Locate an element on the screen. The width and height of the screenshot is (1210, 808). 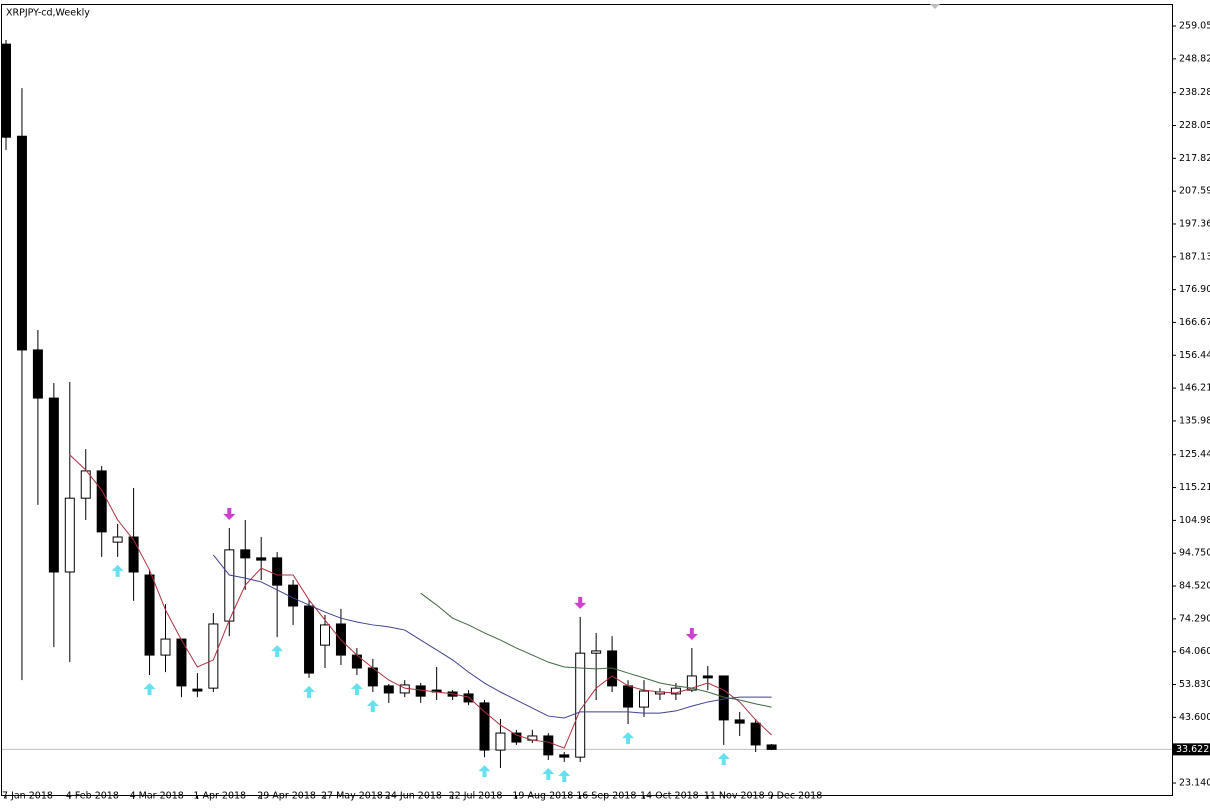
x-tick-label: 24 Jun 2018 is located at coordinates (413, 796).